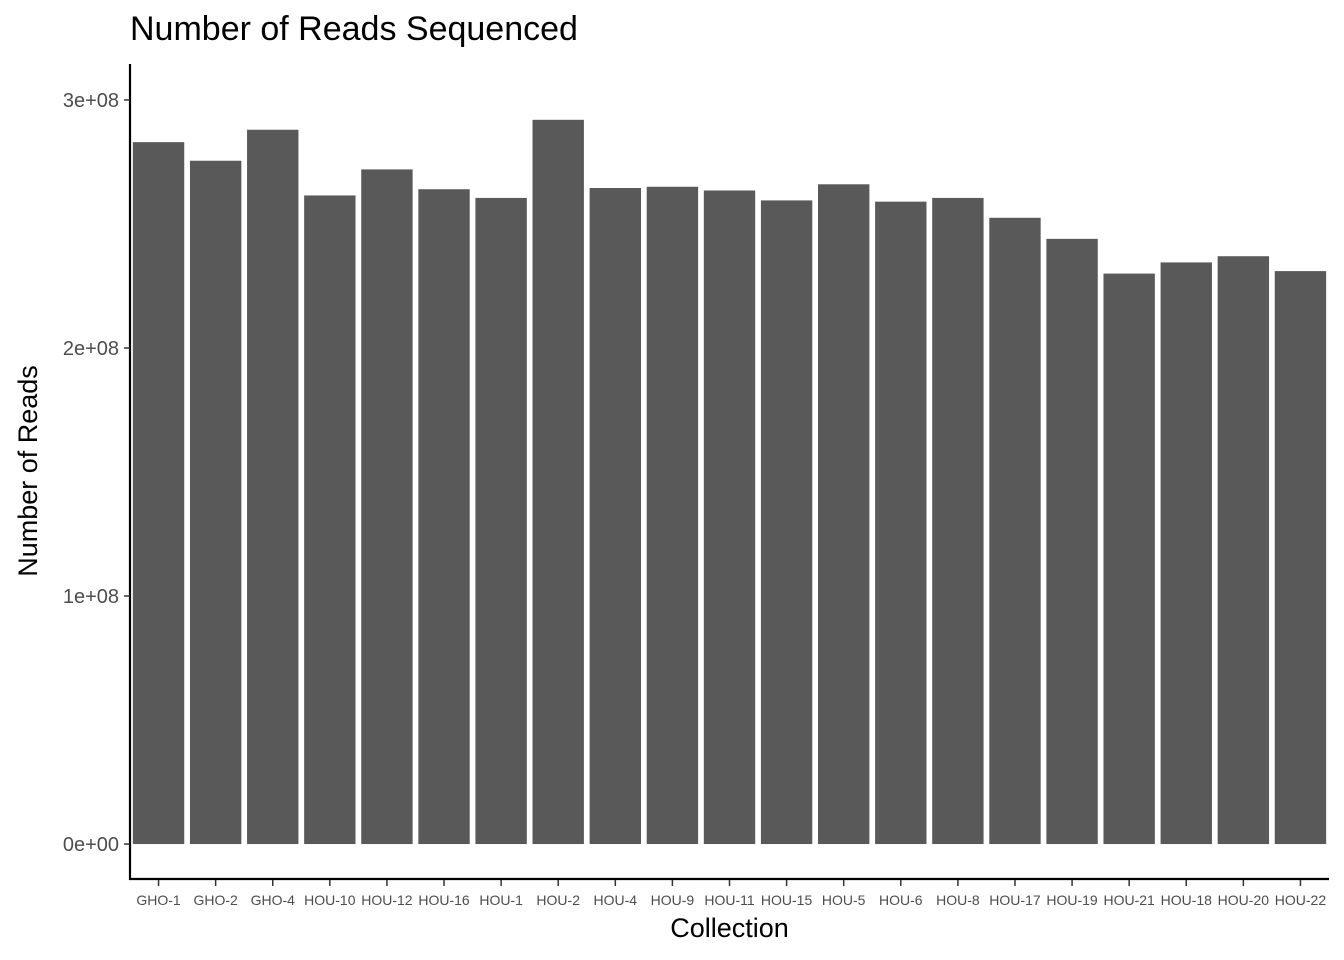  I want to click on y-tick-label: 1e+08, so click(91, 597).